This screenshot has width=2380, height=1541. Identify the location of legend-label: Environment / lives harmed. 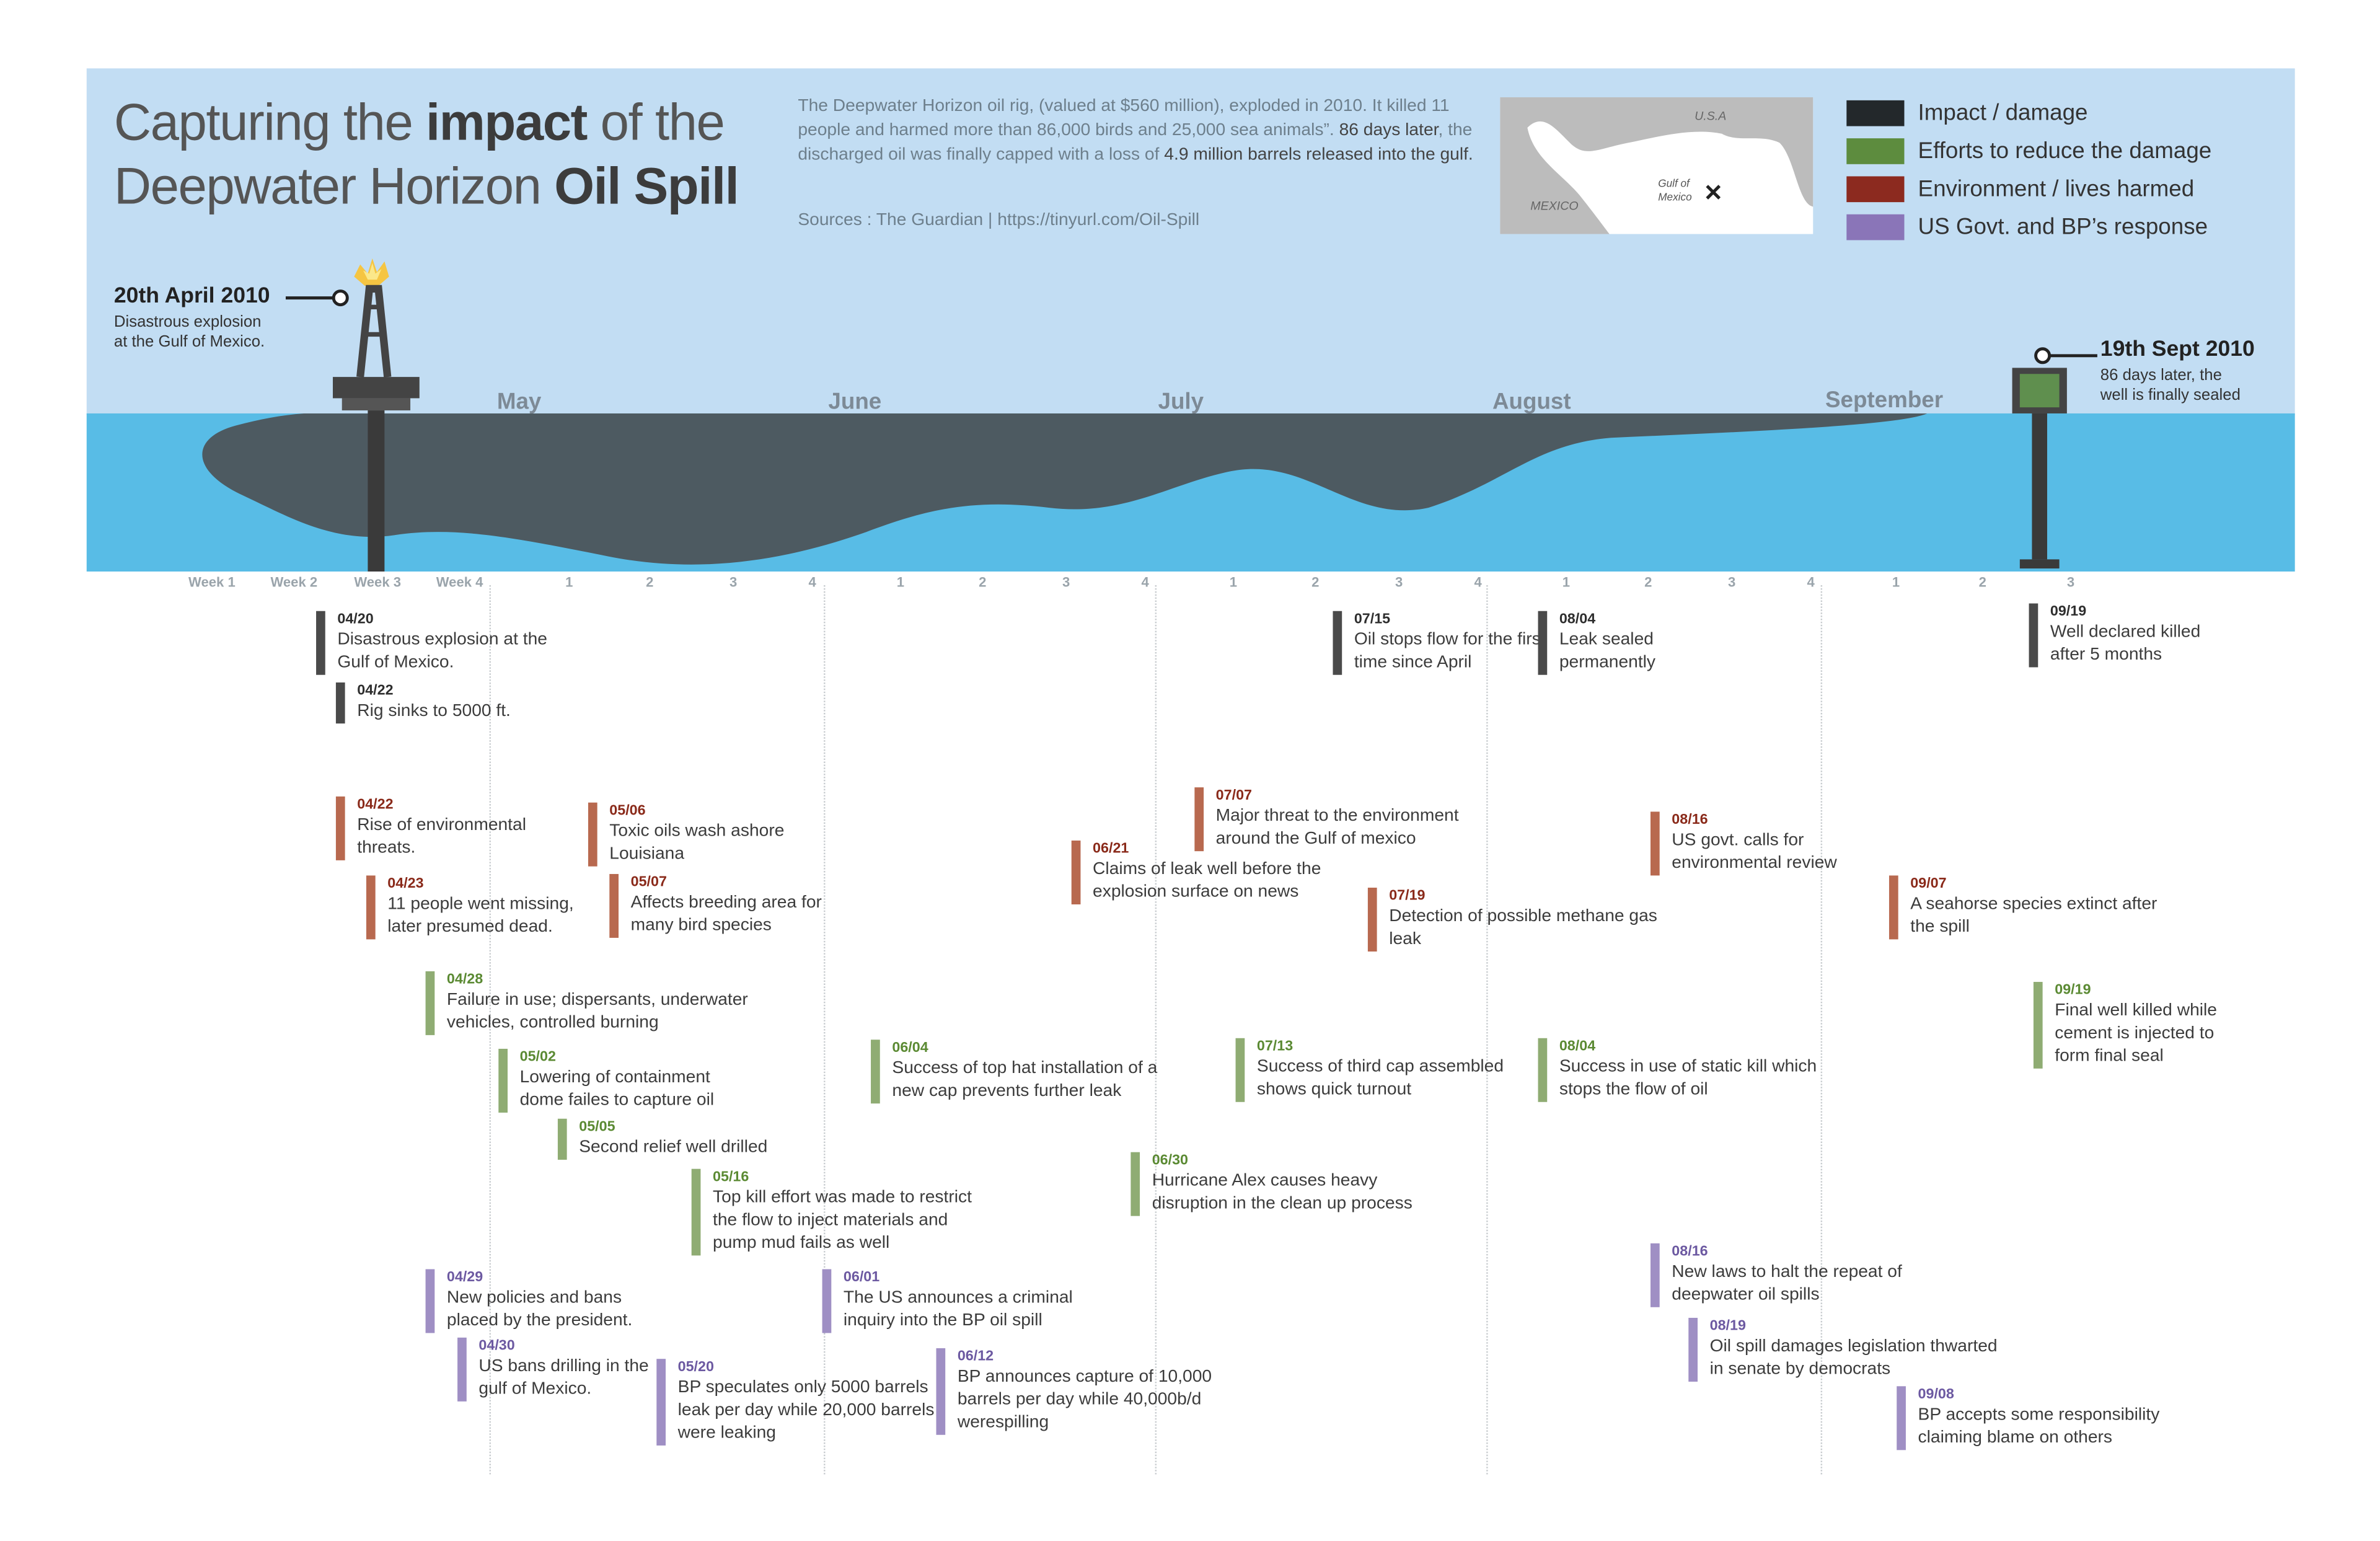
(2056, 189).